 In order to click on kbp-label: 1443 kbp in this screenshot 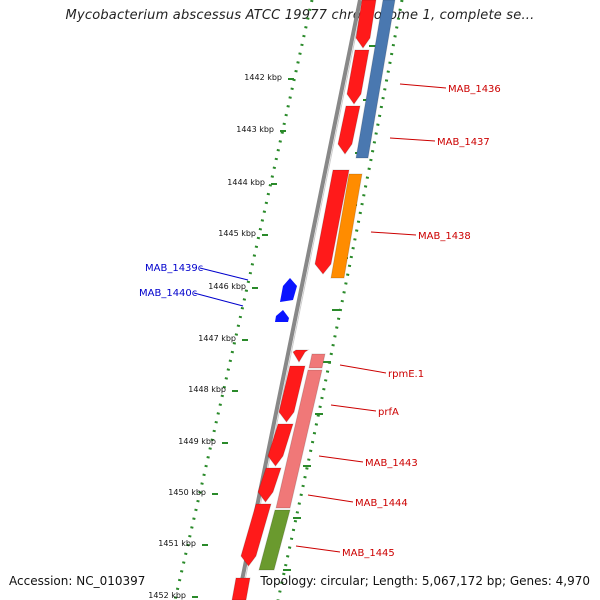, I will do `click(255, 129)`.